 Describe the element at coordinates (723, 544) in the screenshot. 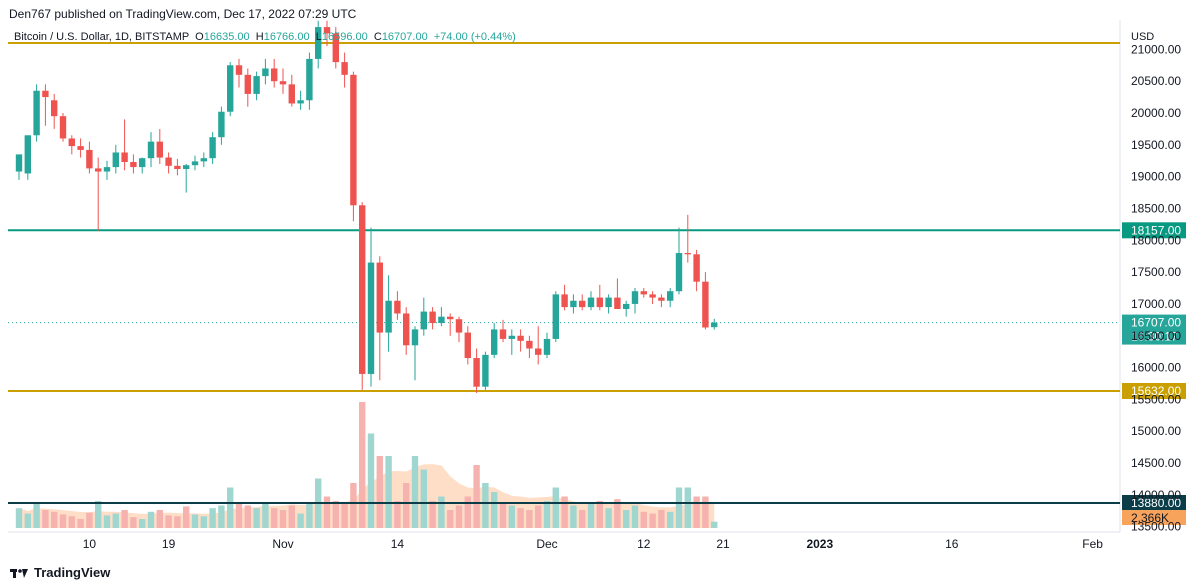

I see `time-tick-label: 21` at that location.